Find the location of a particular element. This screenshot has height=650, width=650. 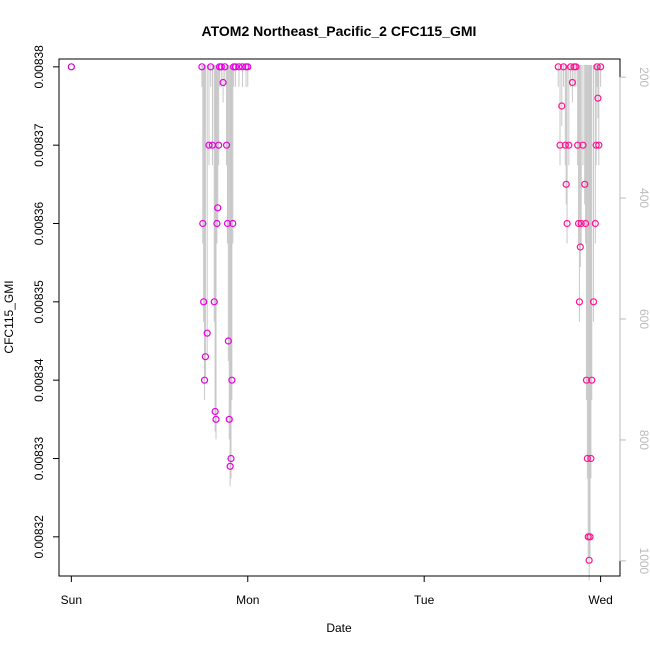

right-tick-label: 800 is located at coordinates (643, 440).